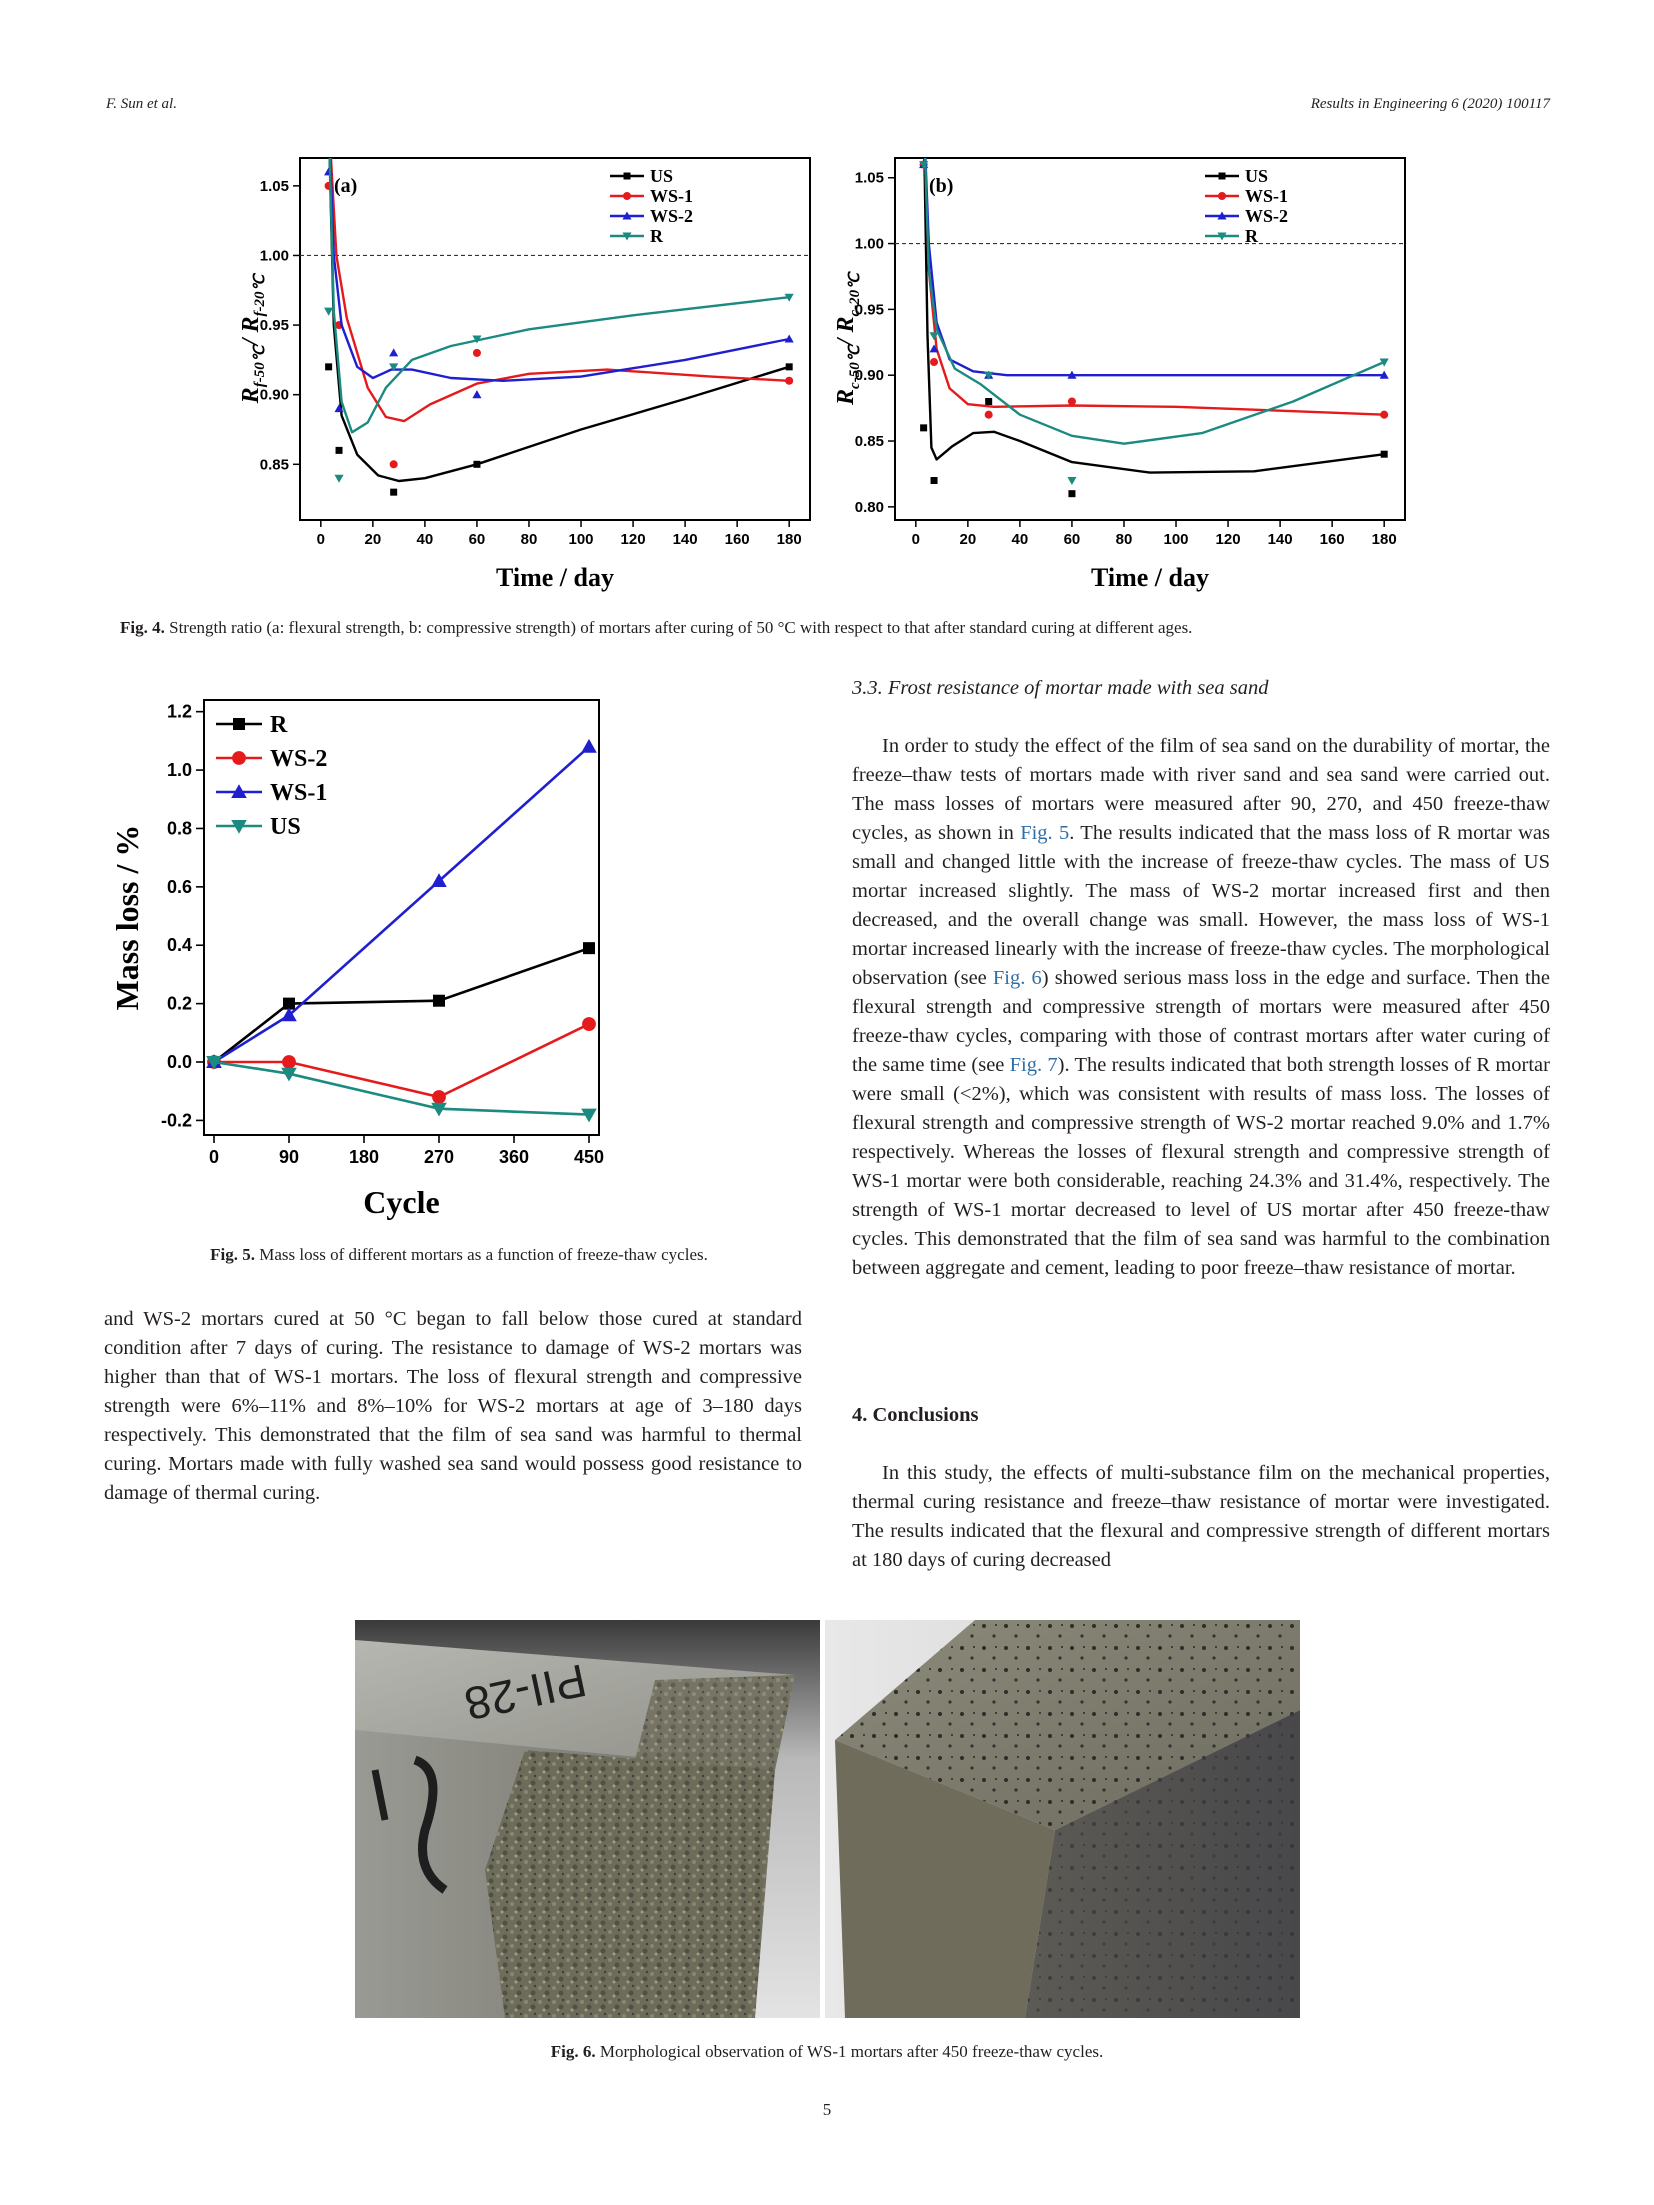  What do you see at coordinates (1045, 833) in the screenshot?
I see `link-fig-5: Fig. 5` at bounding box center [1045, 833].